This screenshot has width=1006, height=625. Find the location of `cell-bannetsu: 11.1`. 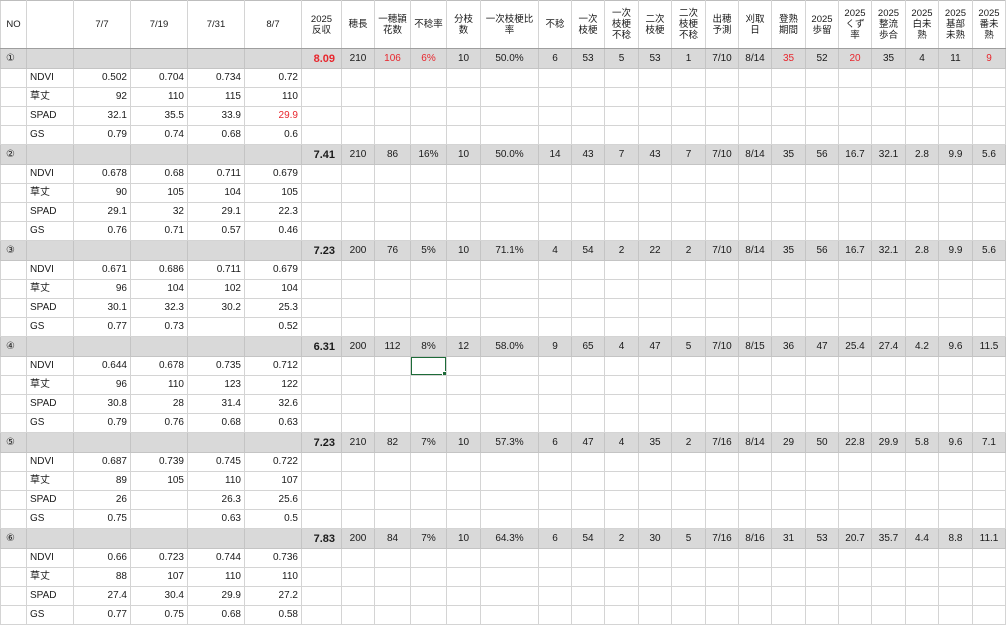

cell-bannetsu: 11.1 is located at coordinates (989, 539).